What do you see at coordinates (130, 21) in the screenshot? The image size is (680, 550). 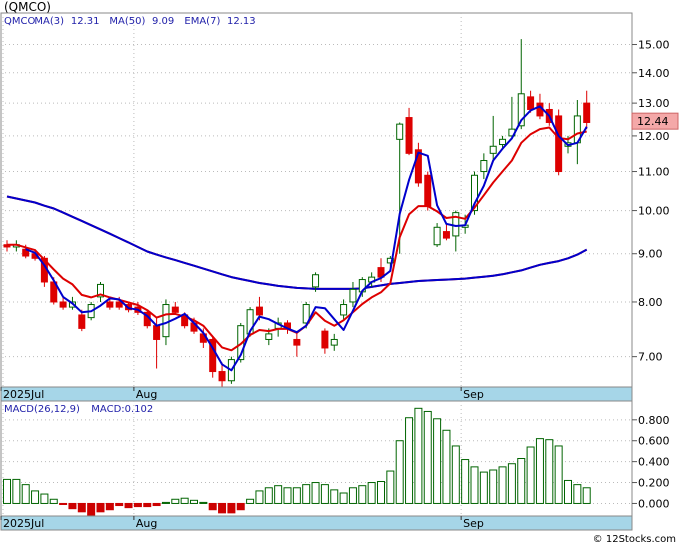 I see `price-legend: QMCO MA(3) 12.31 MA(50) 9.09 EMA(7) 12.13` at bounding box center [130, 21].